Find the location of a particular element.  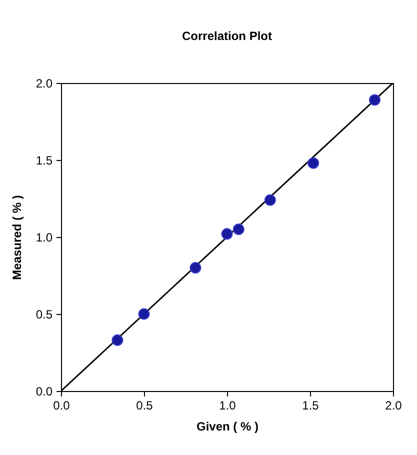

chart-title: Correlation Plot is located at coordinates (227, 36).